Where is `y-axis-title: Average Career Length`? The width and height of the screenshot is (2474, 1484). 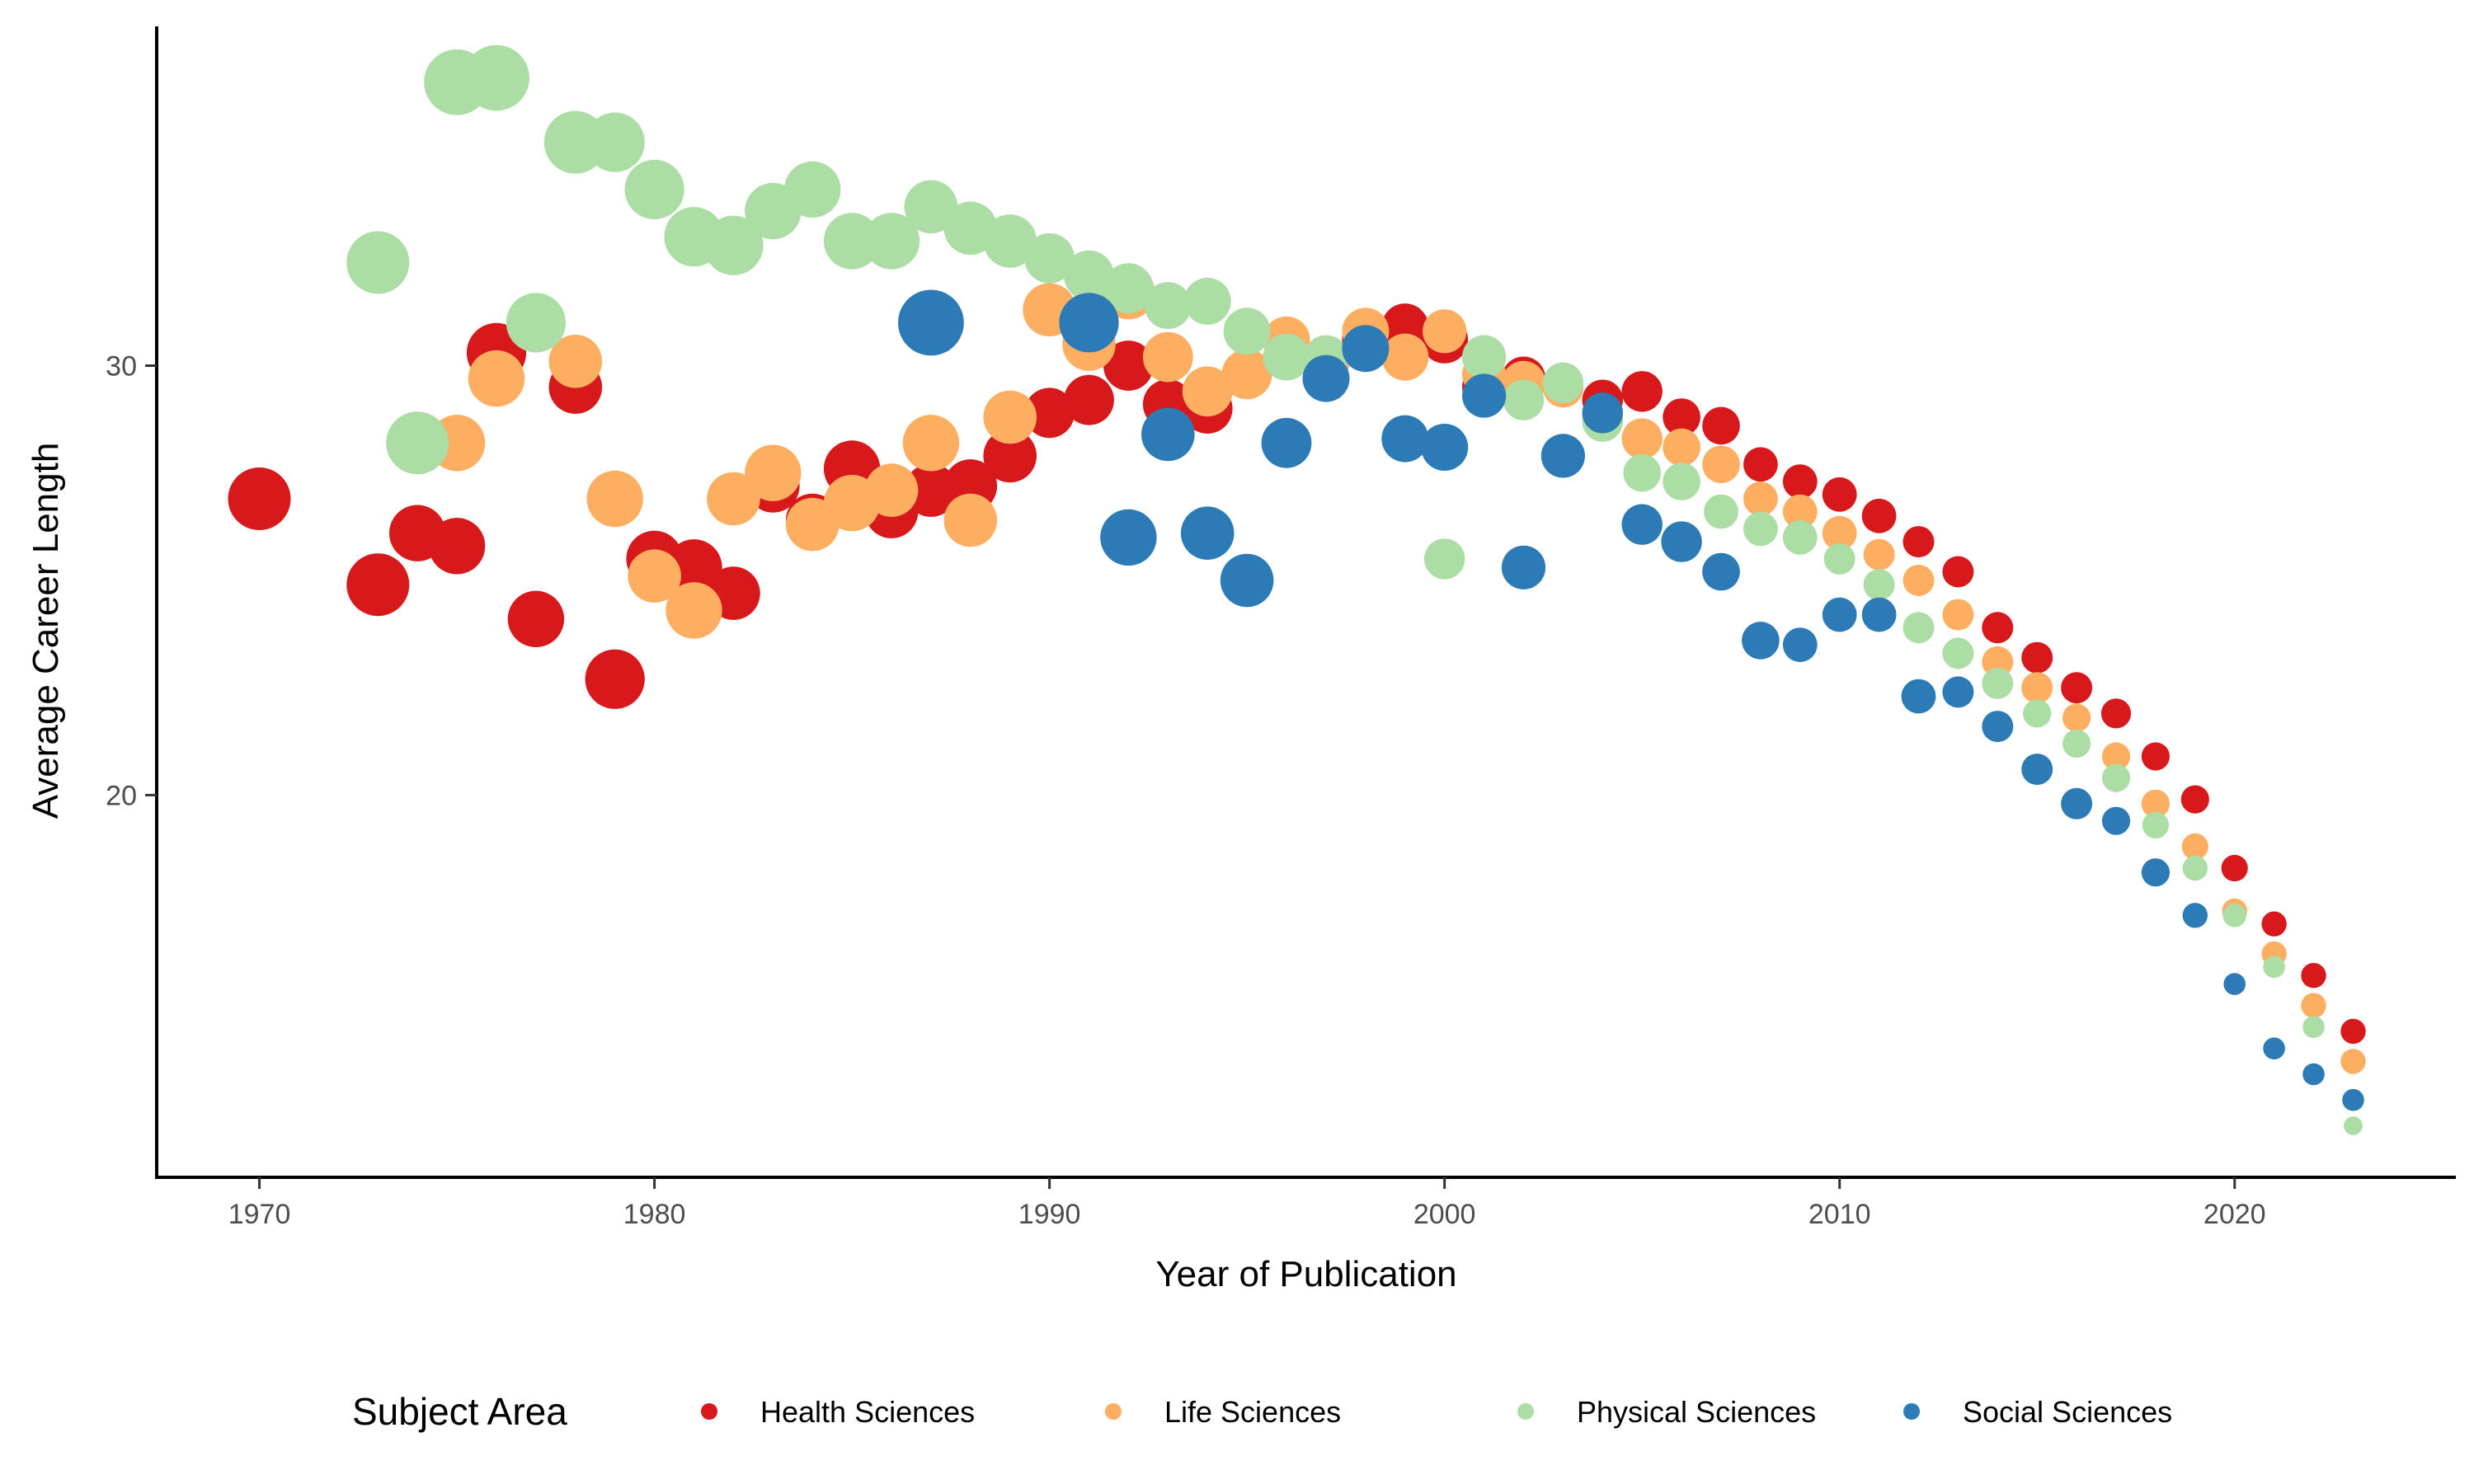
y-axis-title: Average Career Length is located at coordinates (46, 631).